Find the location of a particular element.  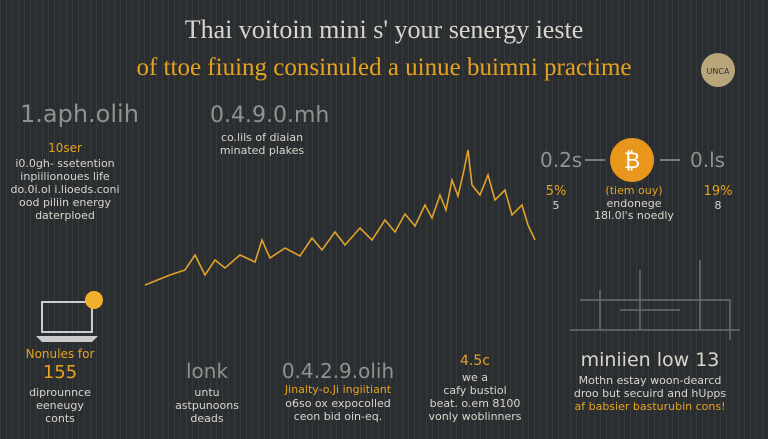

line: co.lils of diaian is located at coordinates (262, 137).